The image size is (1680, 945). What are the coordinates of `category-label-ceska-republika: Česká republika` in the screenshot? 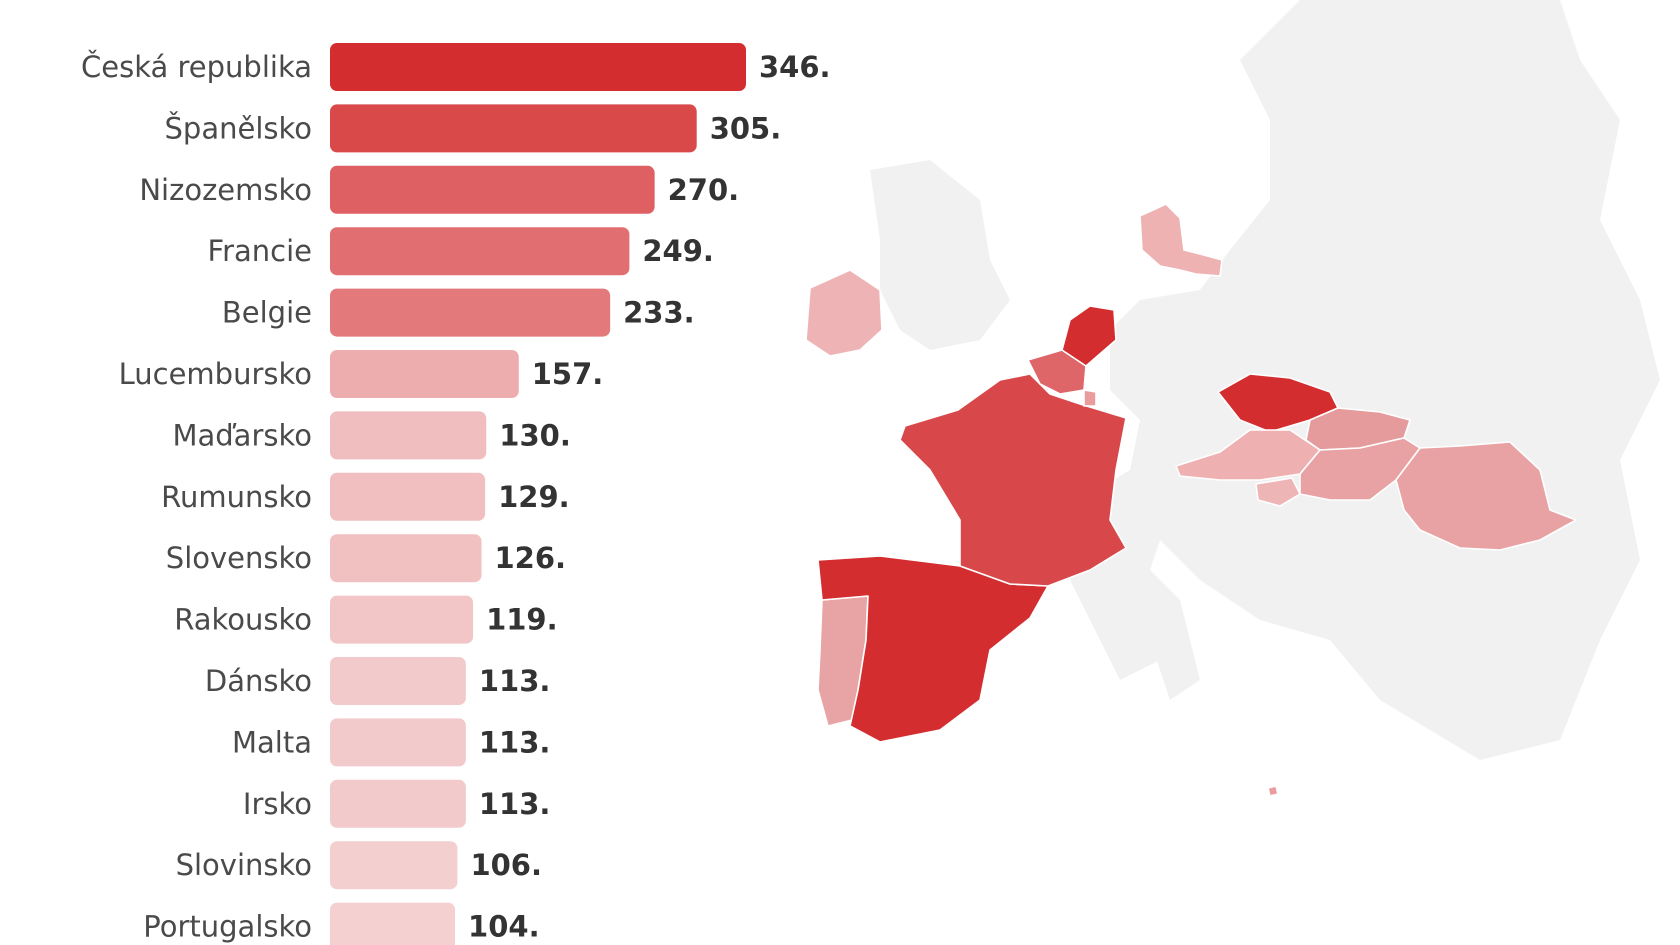 It's located at (196, 67).